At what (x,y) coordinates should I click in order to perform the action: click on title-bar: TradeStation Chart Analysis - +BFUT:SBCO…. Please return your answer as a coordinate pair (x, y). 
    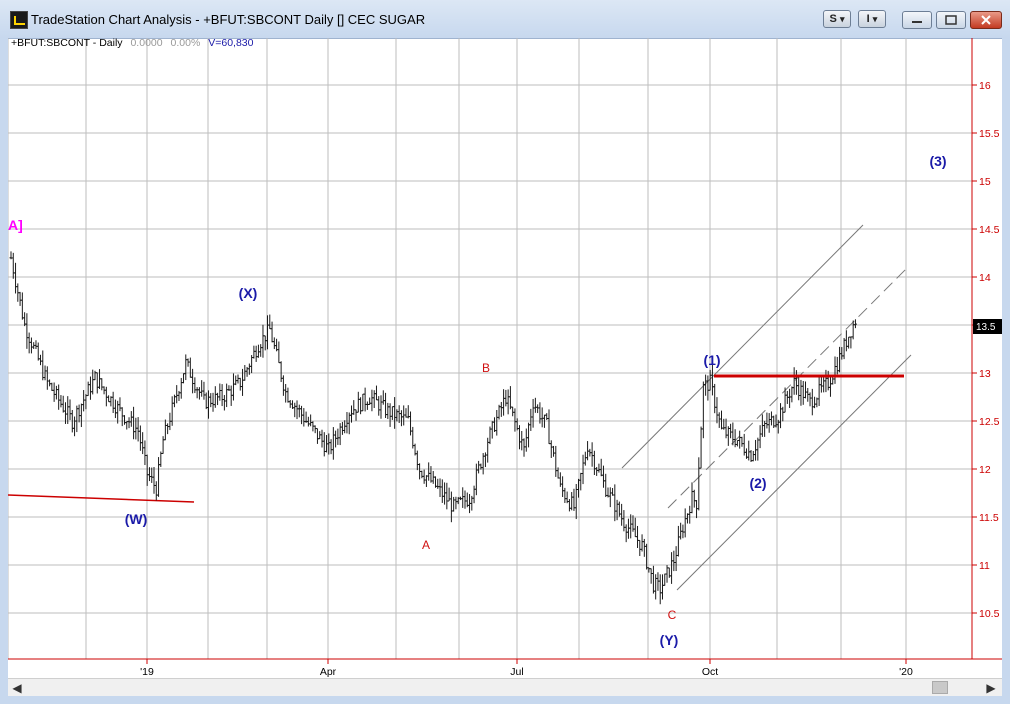
    Looking at the image, I should click on (505, 19).